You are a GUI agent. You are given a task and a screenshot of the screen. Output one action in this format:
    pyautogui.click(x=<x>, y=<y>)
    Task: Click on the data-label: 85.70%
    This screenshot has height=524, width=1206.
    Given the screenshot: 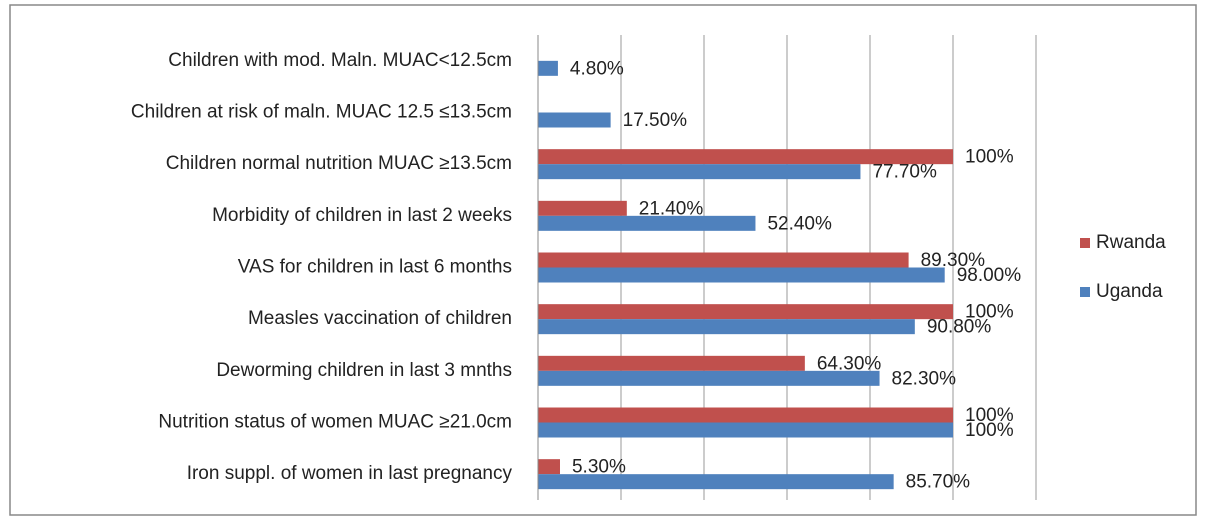 What is the action you would take?
    pyautogui.click(x=938, y=482)
    